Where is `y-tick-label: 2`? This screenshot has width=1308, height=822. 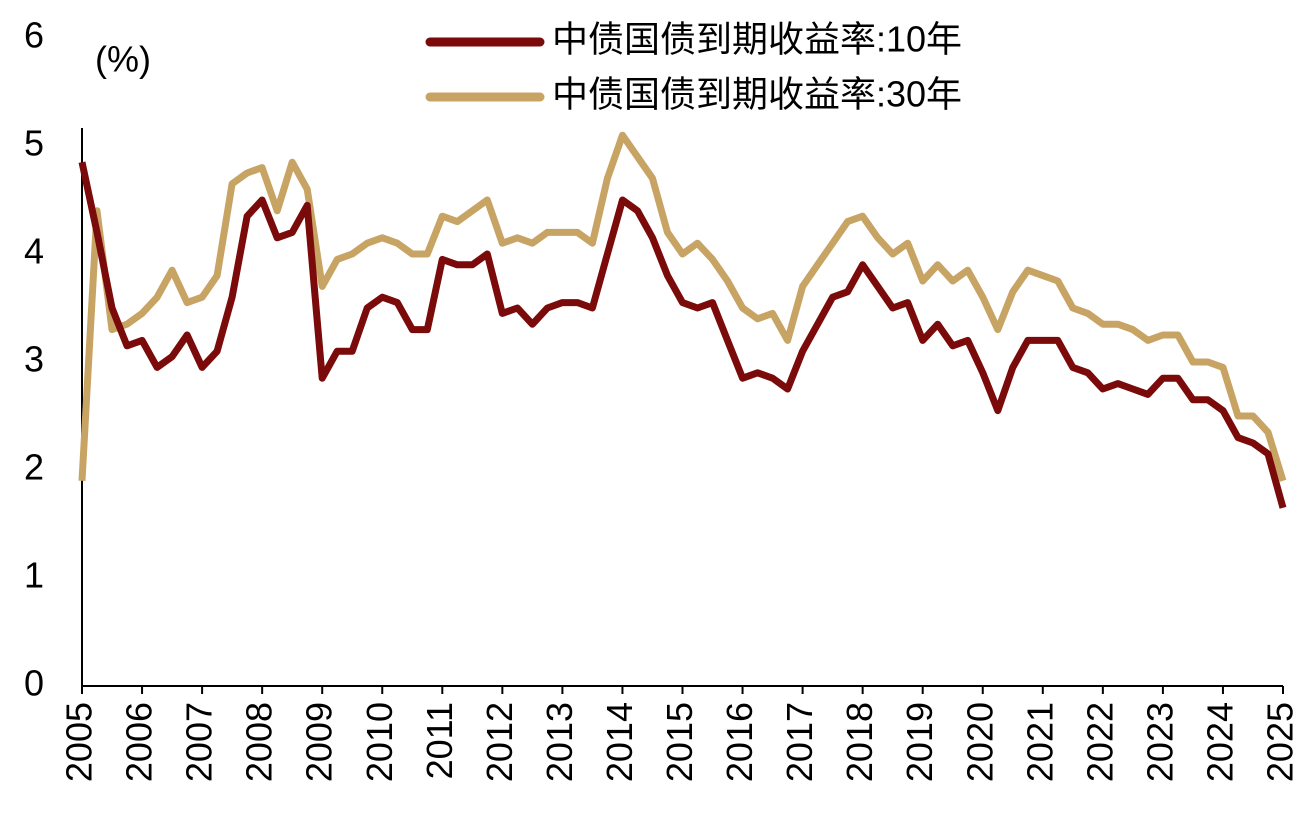 y-tick-label: 2 is located at coordinates (34, 467).